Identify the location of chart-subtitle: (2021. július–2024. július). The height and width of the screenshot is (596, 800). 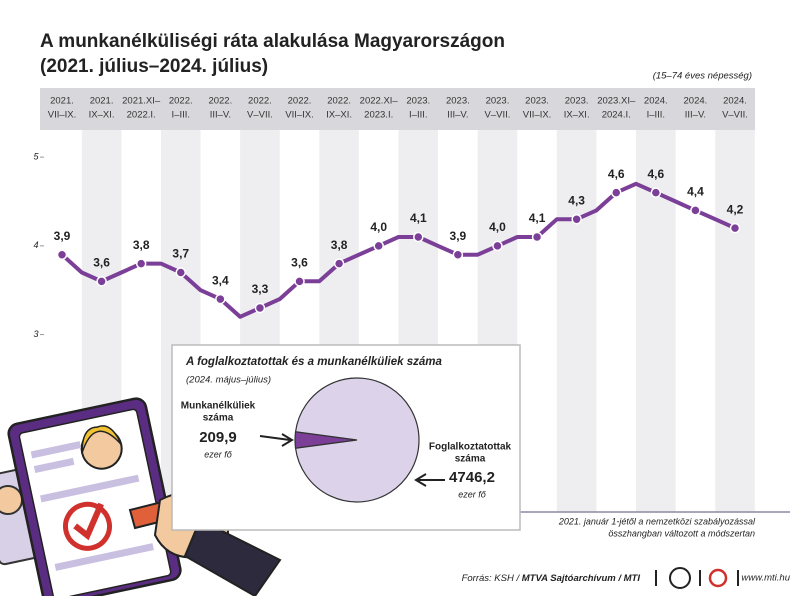
(154, 66).